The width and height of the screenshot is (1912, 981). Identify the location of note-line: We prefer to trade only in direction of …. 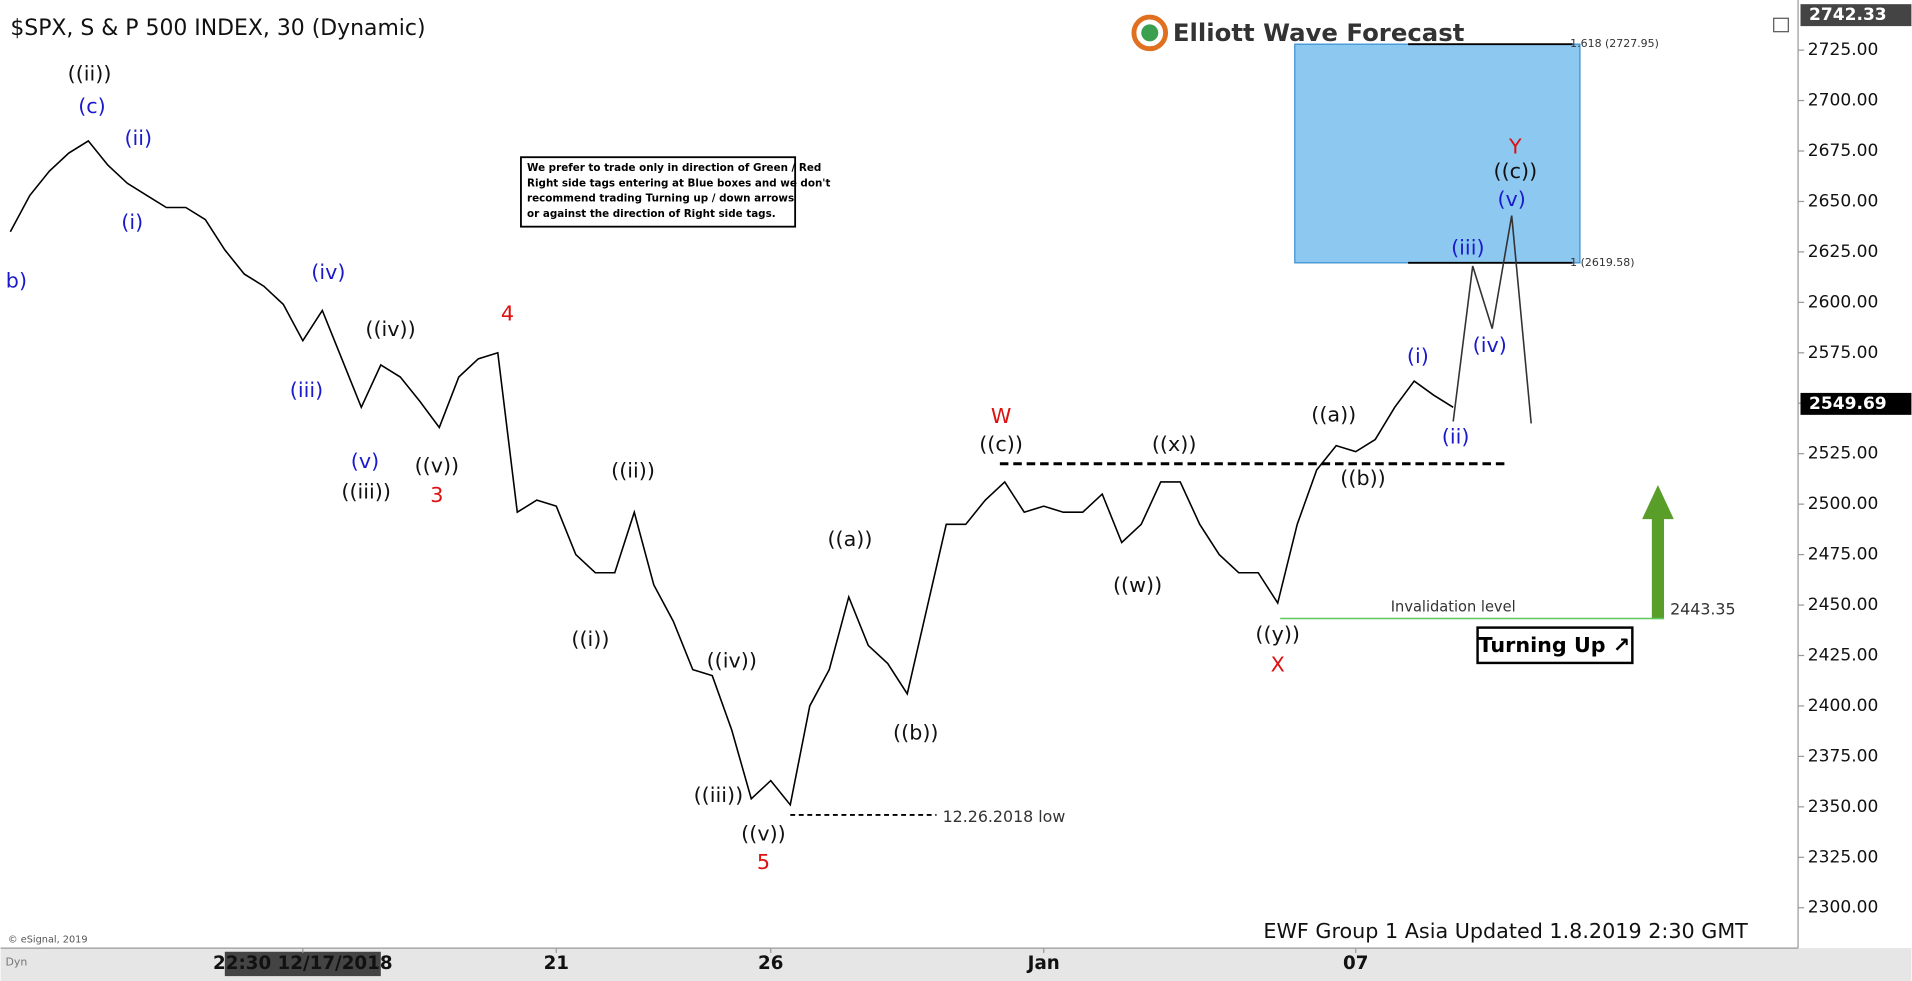
(674, 168).